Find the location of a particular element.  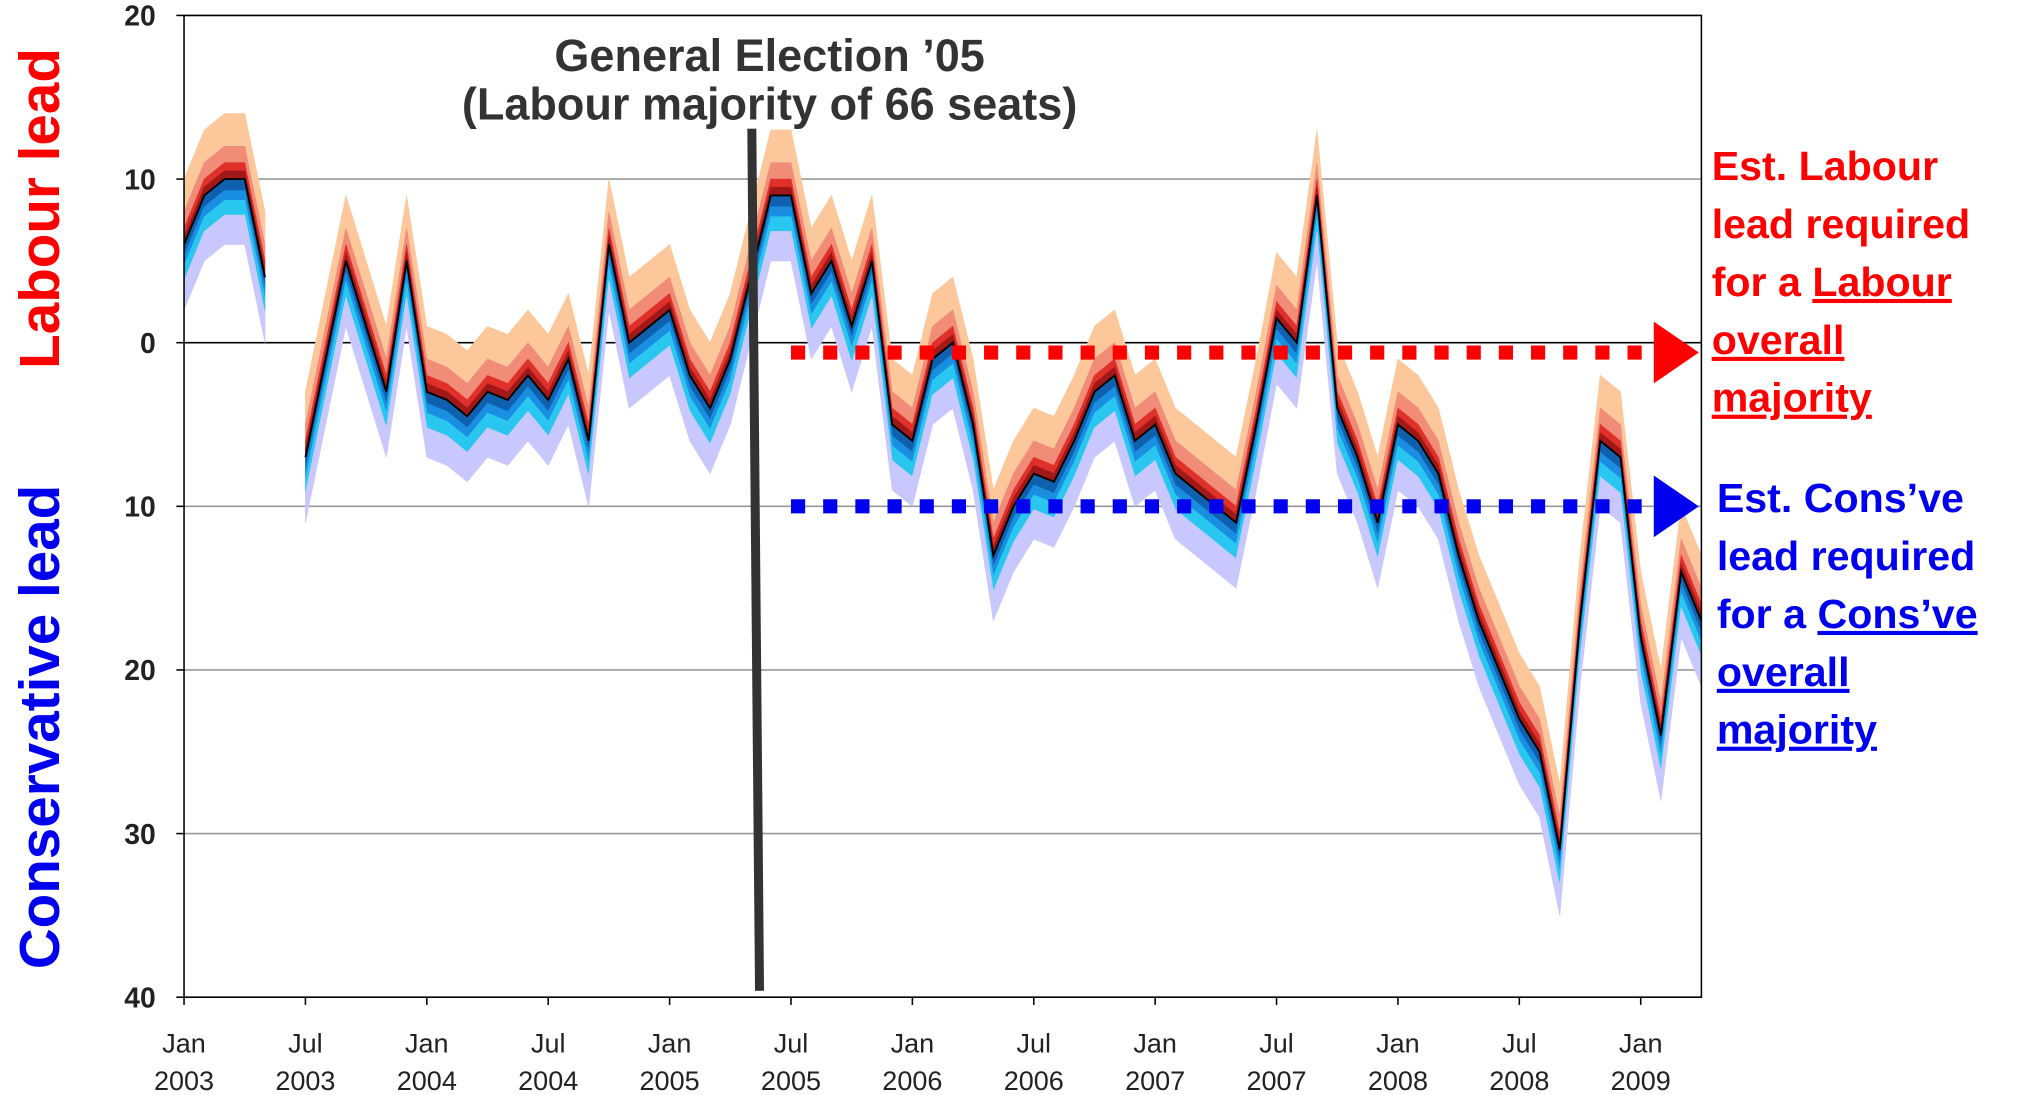

ref-label-part: Est. Labour is located at coordinates (1825, 166).